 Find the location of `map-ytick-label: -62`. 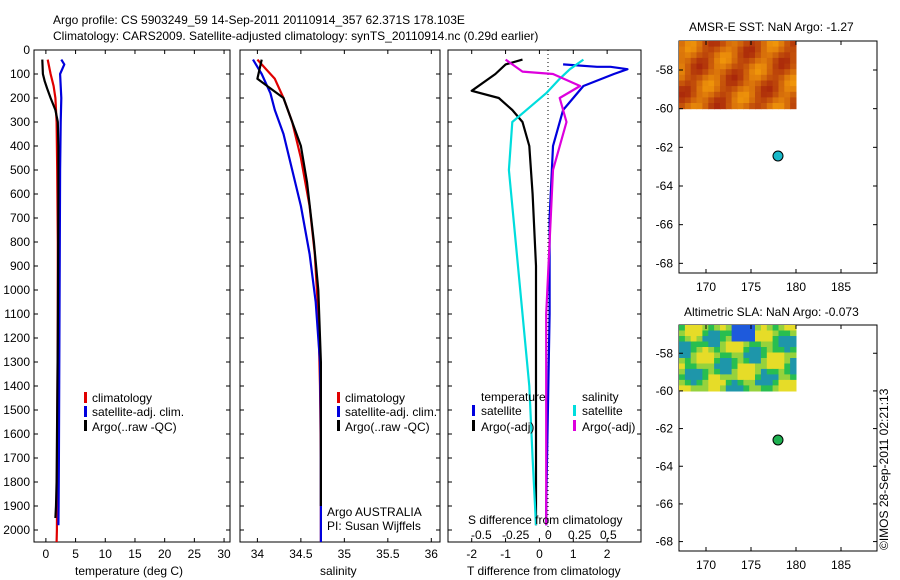

map-ytick-label: -62 is located at coordinates (665, 147).